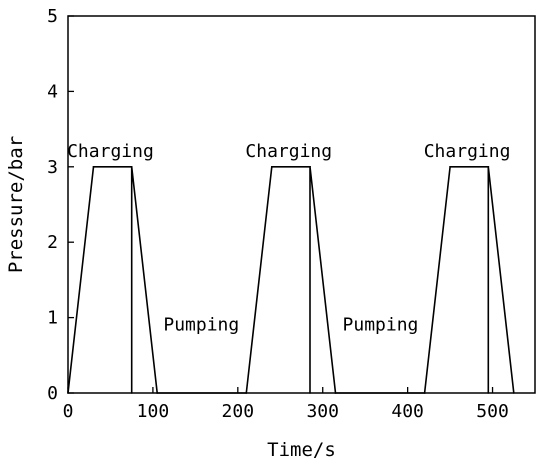 This screenshot has width=550, height=467. Describe the element at coordinates (301, 450) in the screenshot. I see `x-axis-title: Time/s` at that location.